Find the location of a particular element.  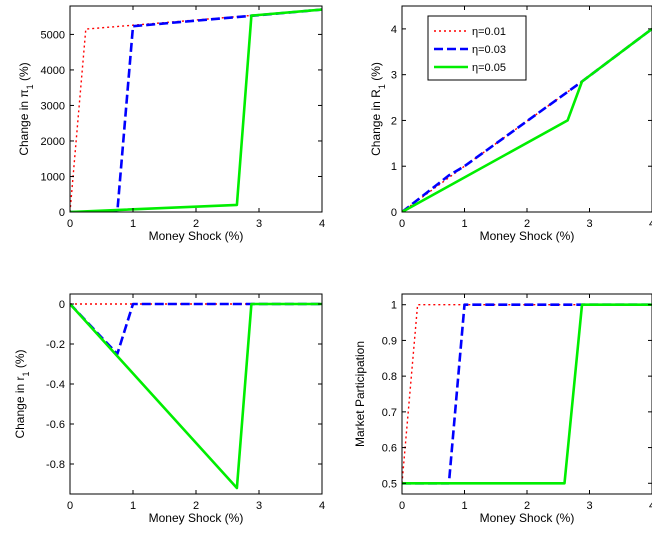

y-tick-label: 4000 is located at coordinates (53, 71).